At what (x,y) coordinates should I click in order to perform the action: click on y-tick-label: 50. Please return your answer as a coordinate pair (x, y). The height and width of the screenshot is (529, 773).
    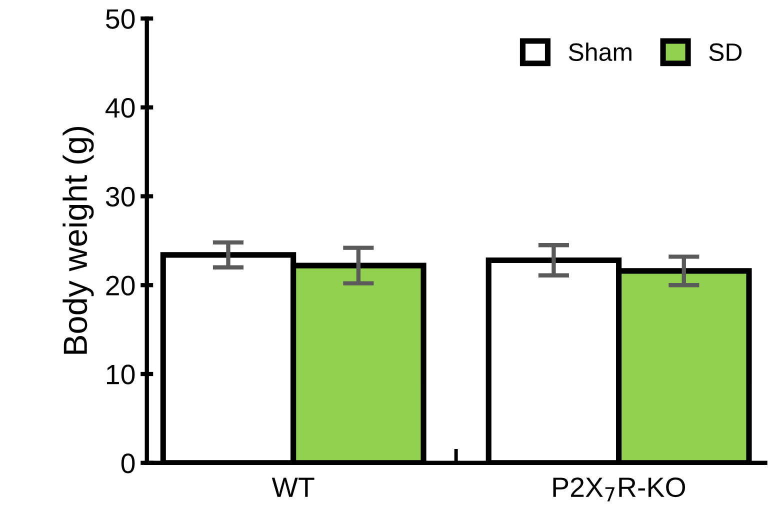
    Looking at the image, I should click on (120, 19).